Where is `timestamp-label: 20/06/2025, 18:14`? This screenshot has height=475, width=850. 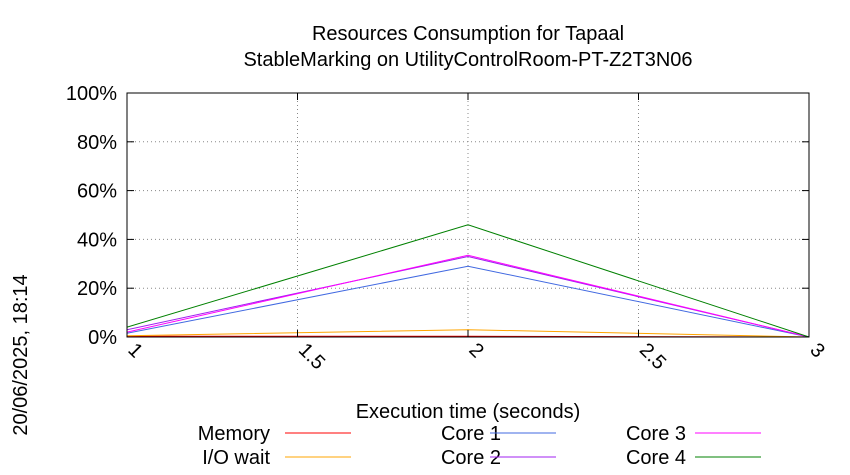
timestamp-label: 20/06/2025, 18:14 is located at coordinates (21, 354).